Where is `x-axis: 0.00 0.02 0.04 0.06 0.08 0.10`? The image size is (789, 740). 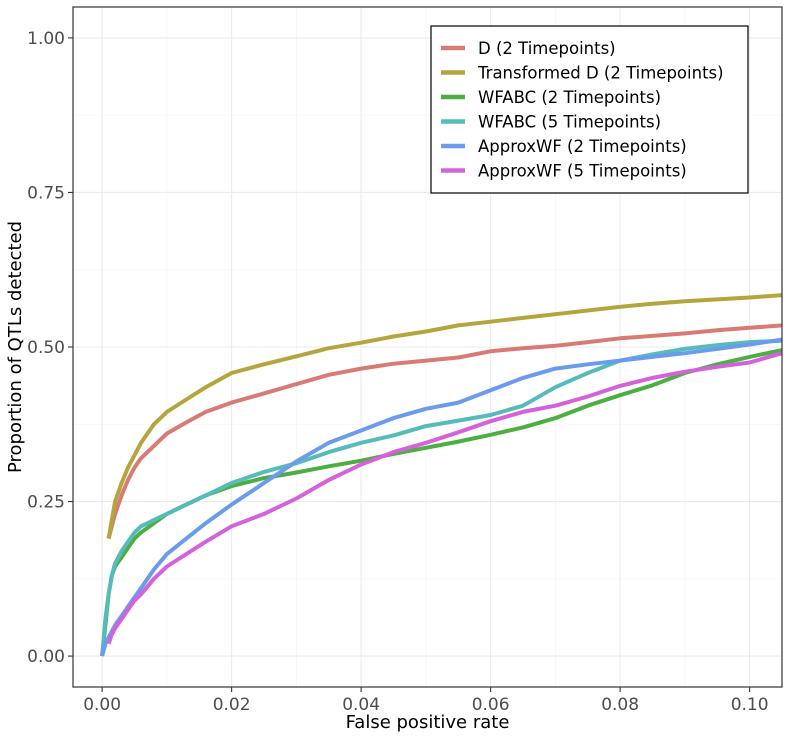
x-axis: 0.00 0.02 0.04 0.06 0.08 0.10 is located at coordinates (426, 701).